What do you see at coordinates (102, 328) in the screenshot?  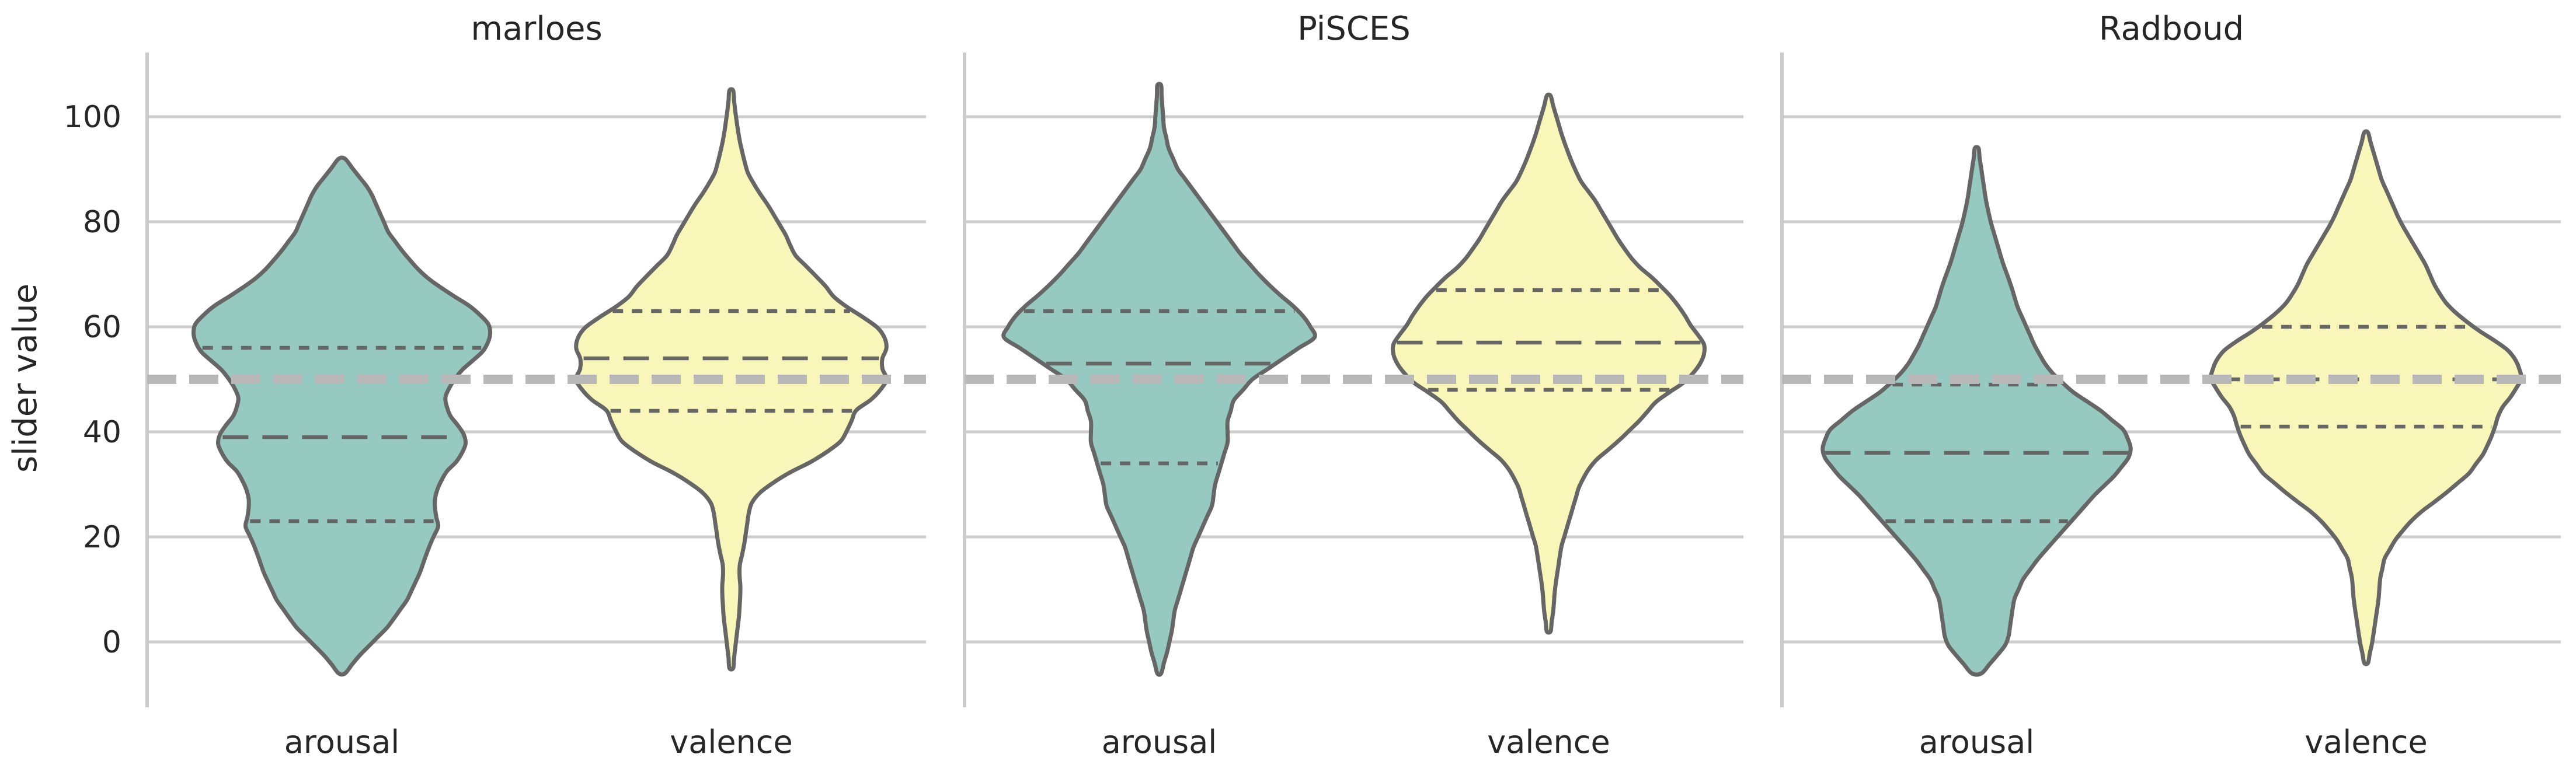 I see `y-tick-label: 60` at bounding box center [102, 328].